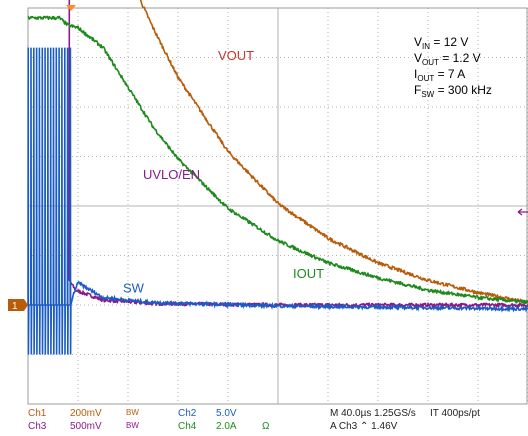 The image size is (528, 436). I want to click on ch1-ground-marker, so click(18, 305).